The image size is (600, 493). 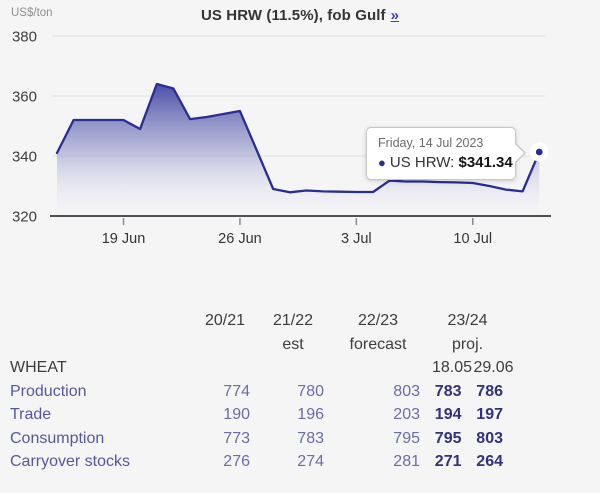 What do you see at coordinates (485, 162) in the screenshot?
I see `tooltip-value: $341.34` at bounding box center [485, 162].